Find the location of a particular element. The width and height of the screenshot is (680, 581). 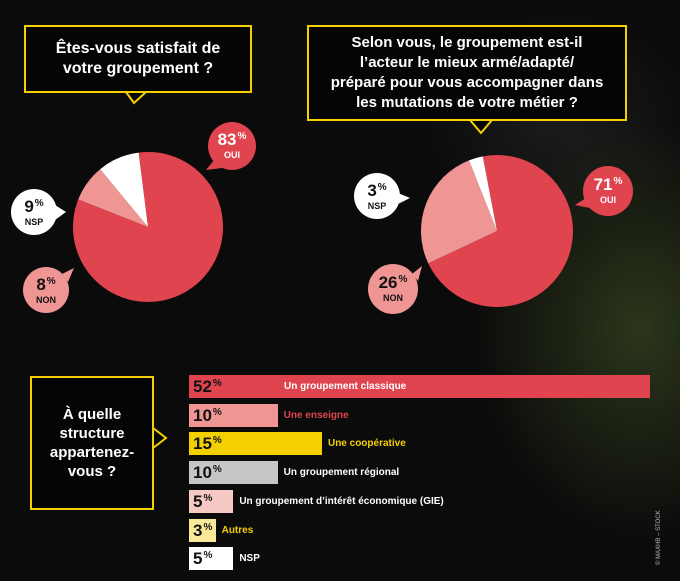

bubble-q2-non-tail is located at coordinates (417, 273).